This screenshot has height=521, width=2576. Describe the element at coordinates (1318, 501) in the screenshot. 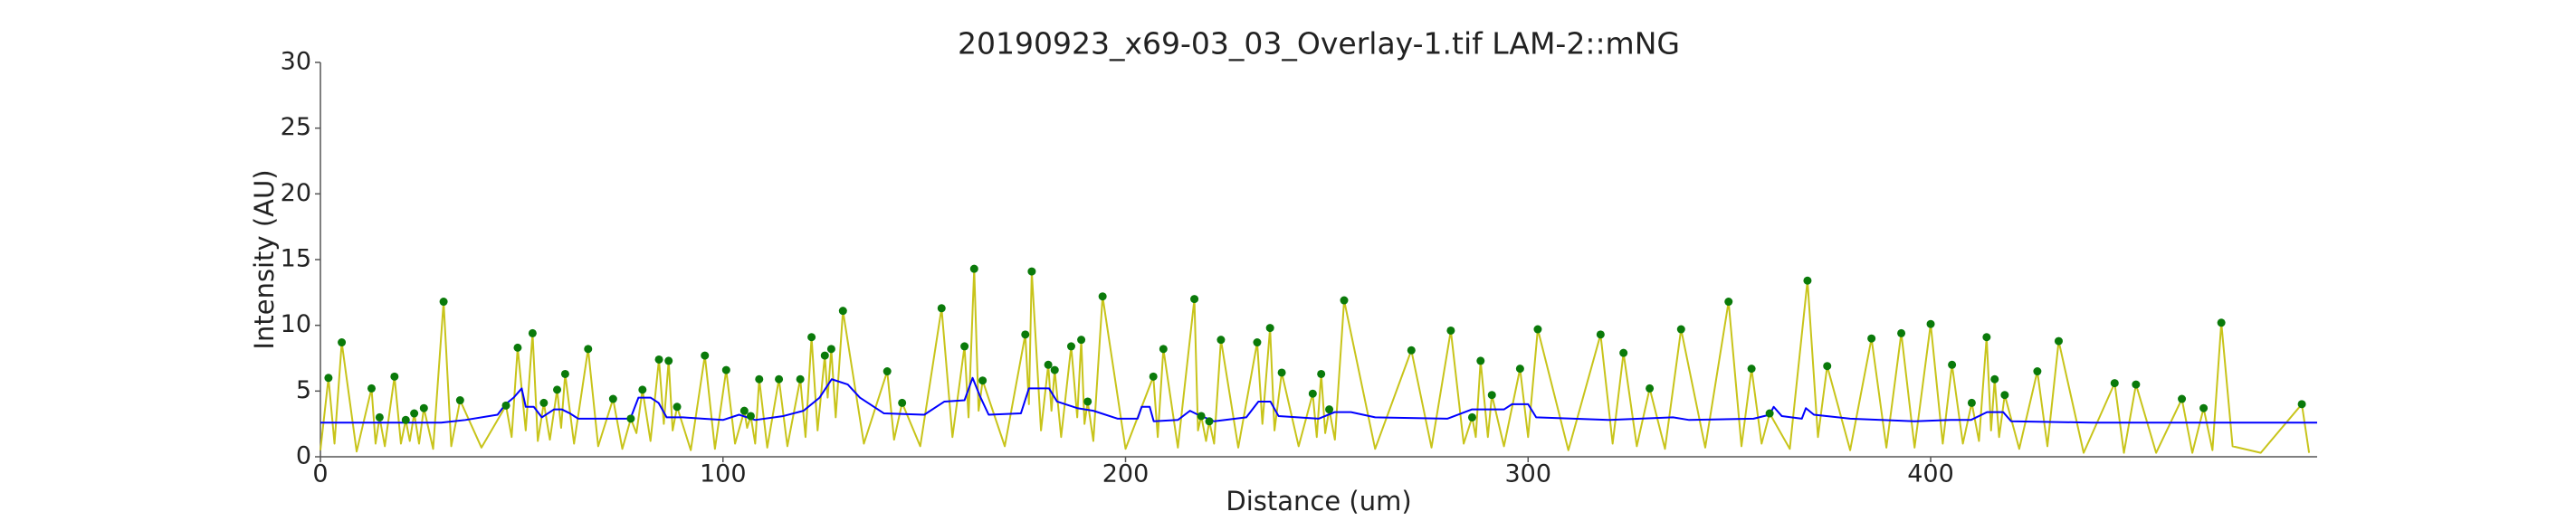

I see `x-axis-label: Distance (um)` at that location.